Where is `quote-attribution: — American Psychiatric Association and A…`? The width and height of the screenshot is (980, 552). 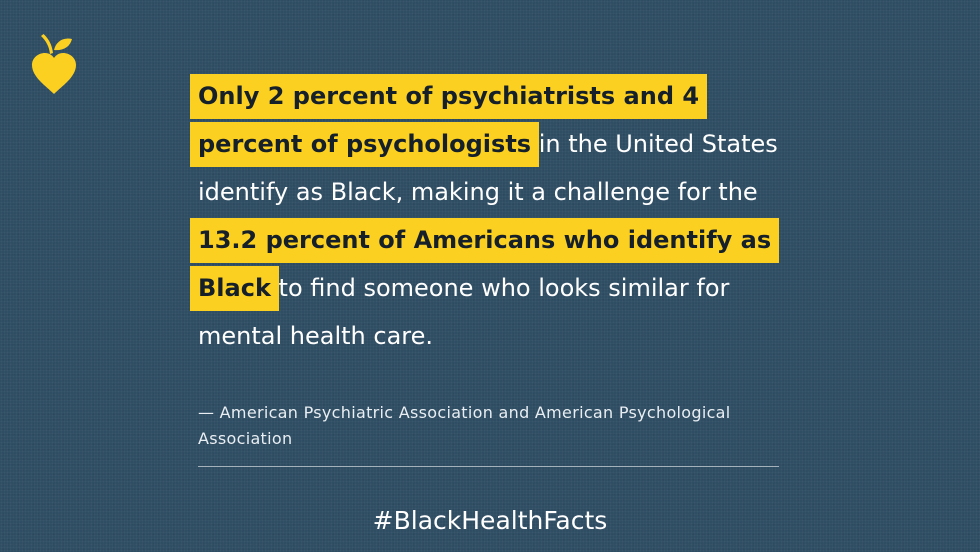 quote-attribution: — American Psychiatric Association and A… is located at coordinates (464, 425).